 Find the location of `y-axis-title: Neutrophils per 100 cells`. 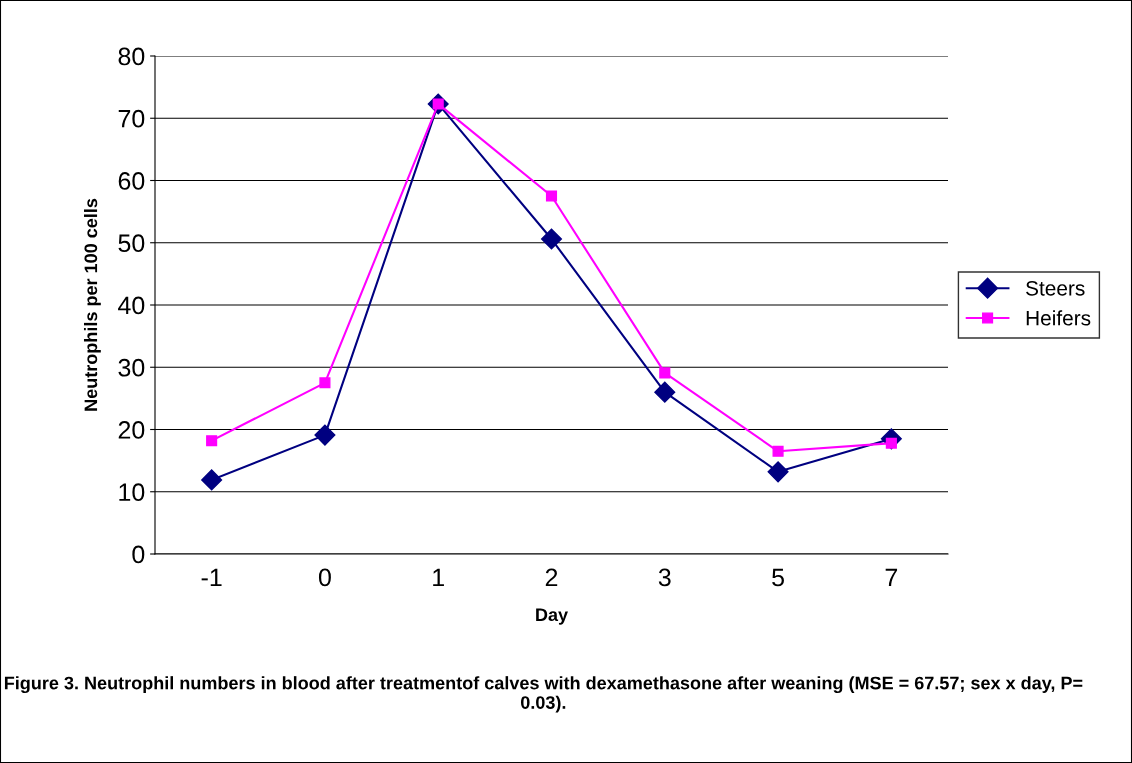

y-axis-title: Neutrophils per 100 cells is located at coordinates (92, 304).